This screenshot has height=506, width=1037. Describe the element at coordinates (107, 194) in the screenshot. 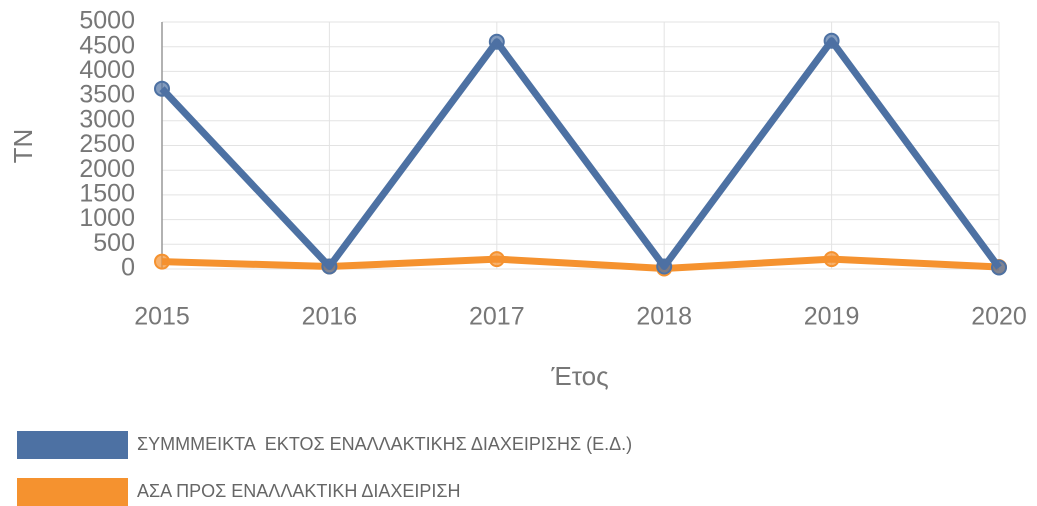

I see `y-tick-label: 1500` at that location.